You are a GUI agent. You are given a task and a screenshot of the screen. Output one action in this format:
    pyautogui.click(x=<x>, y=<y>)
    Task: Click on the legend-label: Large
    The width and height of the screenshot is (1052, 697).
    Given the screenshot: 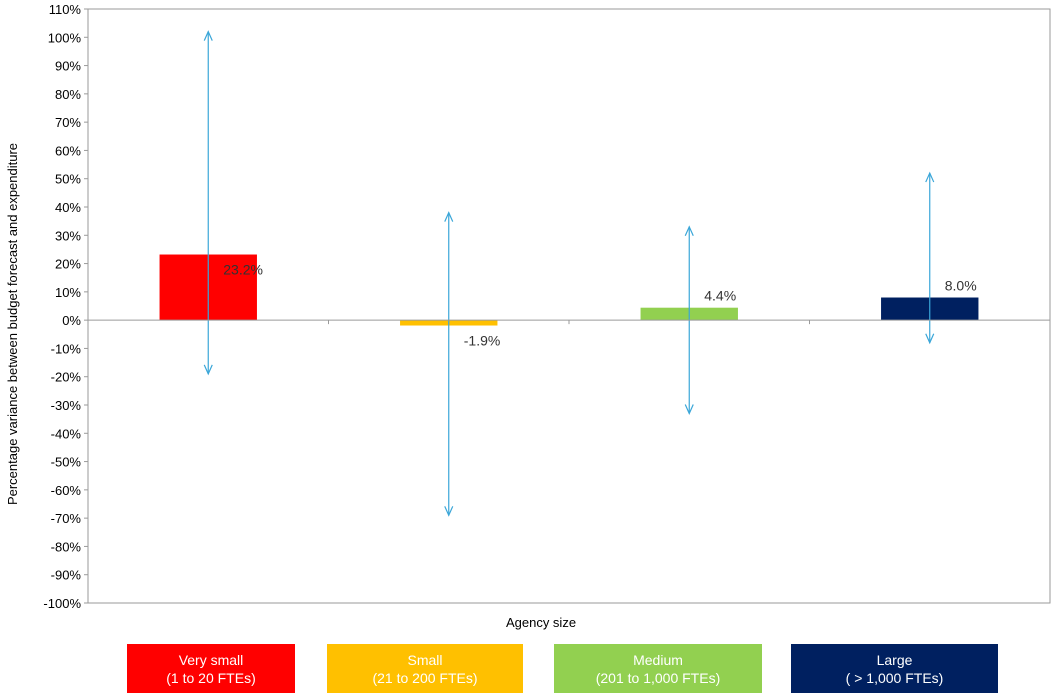 What is the action you would take?
    pyautogui.click(x=894, y=659)
    